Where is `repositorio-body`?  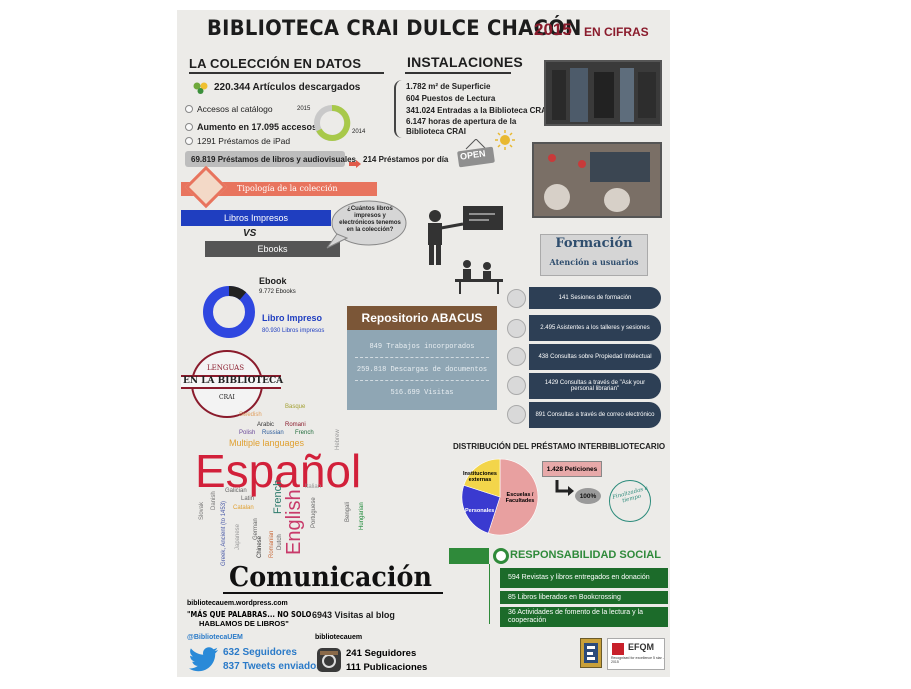 repositorio-body is located at coordinates (422, 370).